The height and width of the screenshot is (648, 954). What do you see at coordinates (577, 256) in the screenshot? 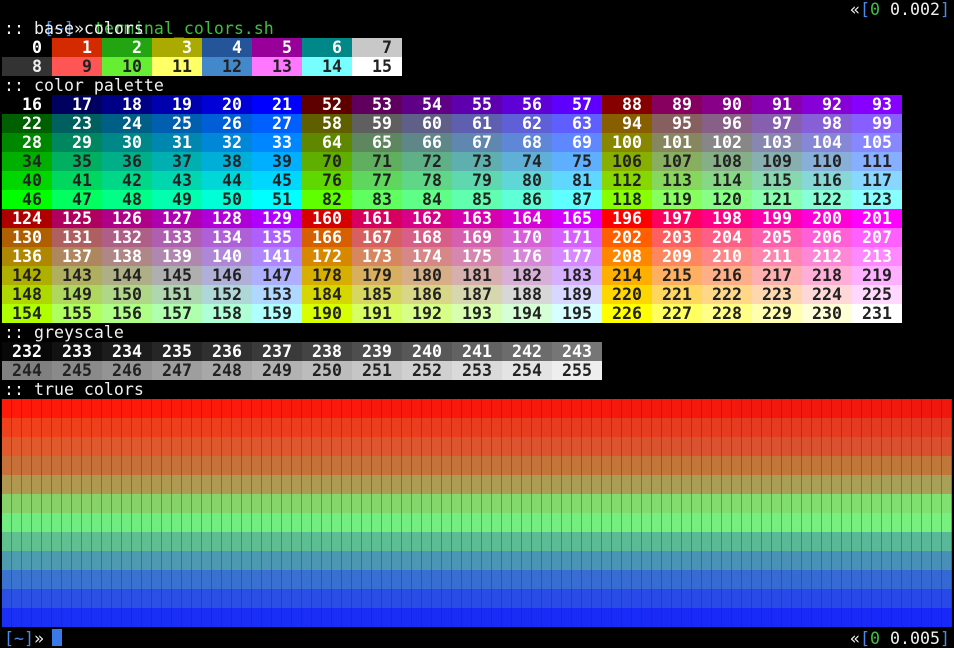
I see `color-cell: 177` at bounding box center [577, 256].